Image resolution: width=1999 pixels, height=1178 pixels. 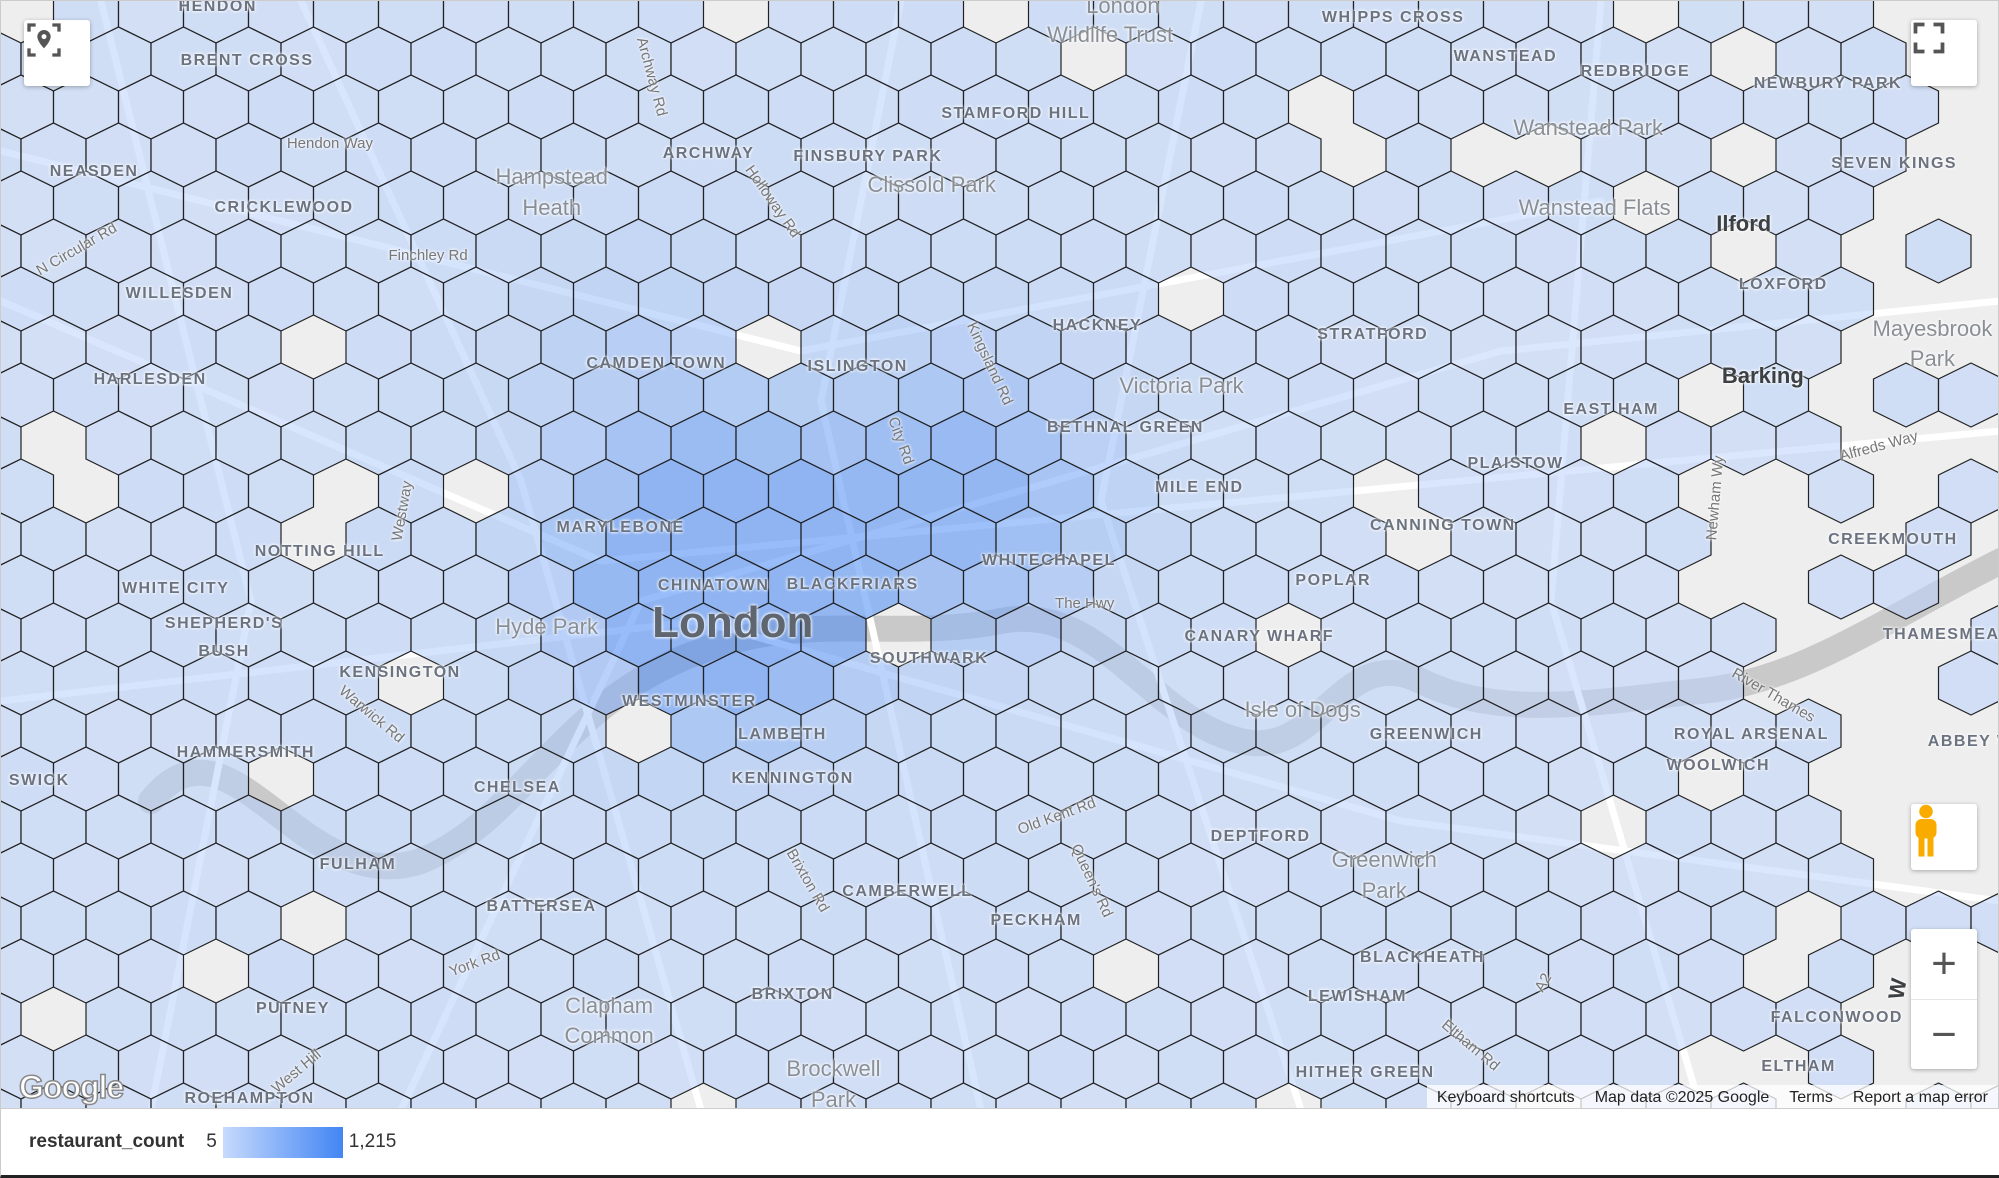 I want to click on fullscreen-icon, so click(x=1929, y=38).